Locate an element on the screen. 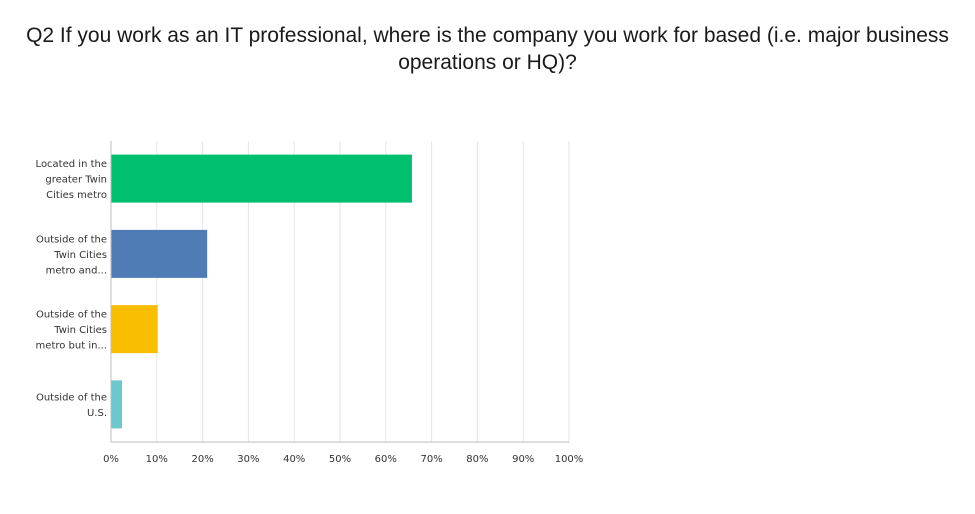  x-tick-label: 90% is located at coordinates (523, 459).